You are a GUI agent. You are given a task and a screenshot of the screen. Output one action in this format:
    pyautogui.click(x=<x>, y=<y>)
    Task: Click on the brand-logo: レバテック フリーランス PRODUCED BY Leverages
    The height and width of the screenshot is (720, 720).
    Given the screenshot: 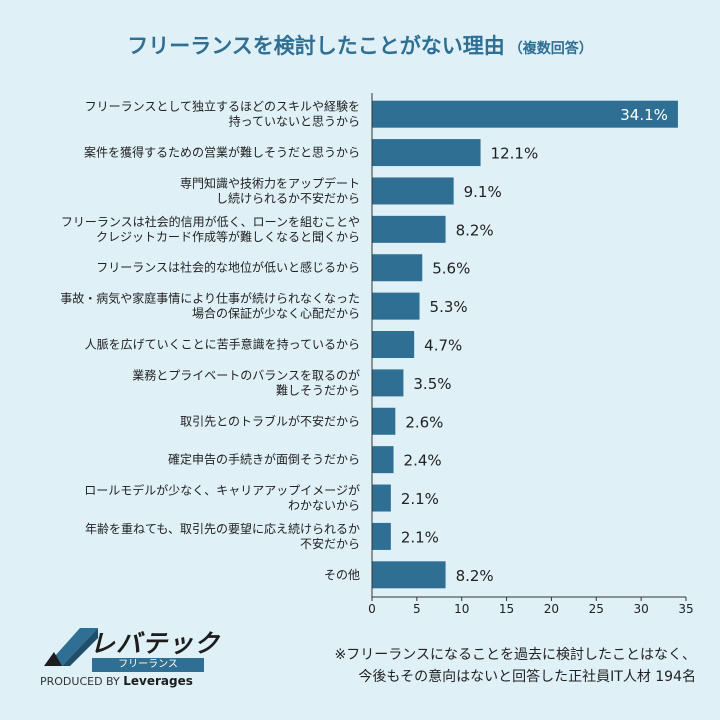 What is the action you would take?
    pyautogui.click(x=130, y=656)
    